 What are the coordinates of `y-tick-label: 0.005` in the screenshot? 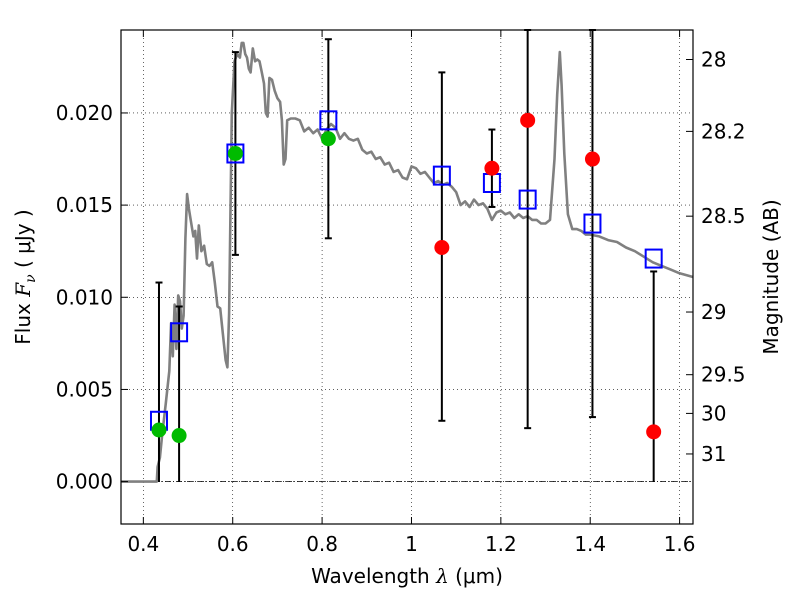 It's located at (84, 389).